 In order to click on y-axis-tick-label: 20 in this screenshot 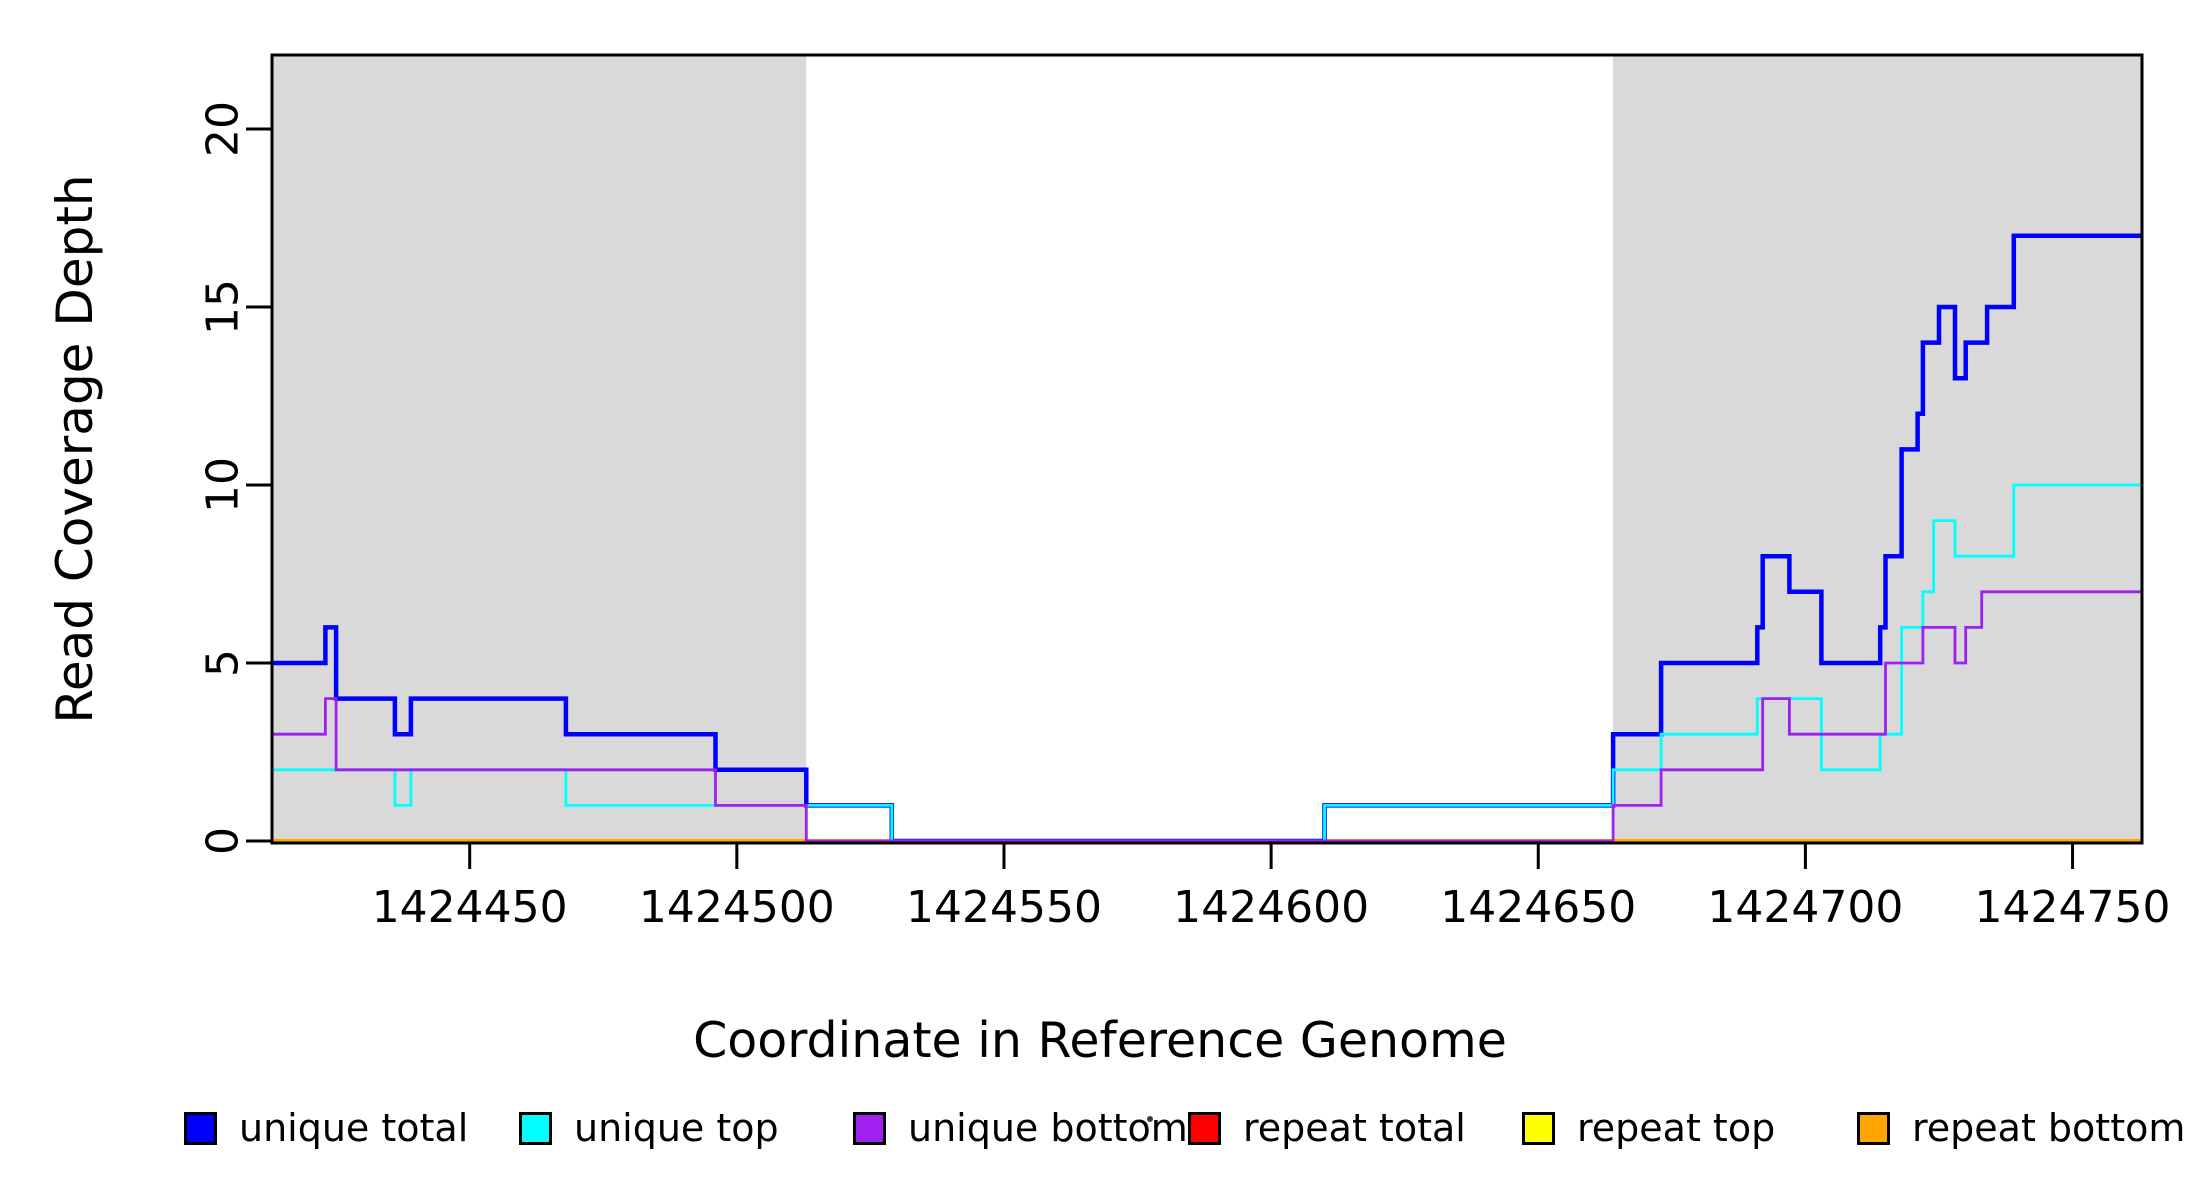, I will do `click(222, 129)`.